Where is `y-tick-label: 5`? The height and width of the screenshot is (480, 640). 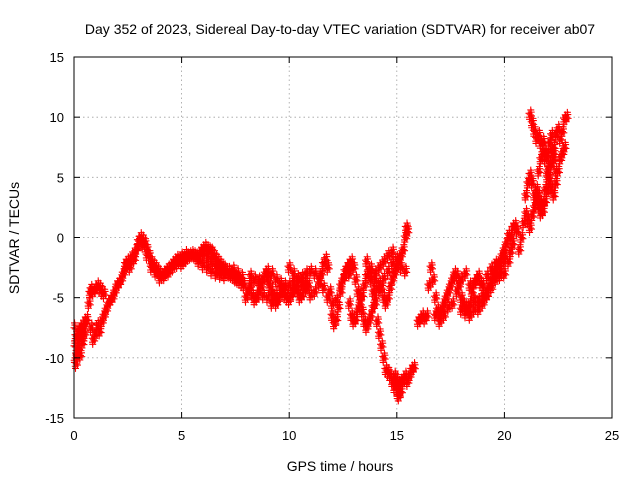 y-tick-label: 5 is located at coordinates (60, 177).